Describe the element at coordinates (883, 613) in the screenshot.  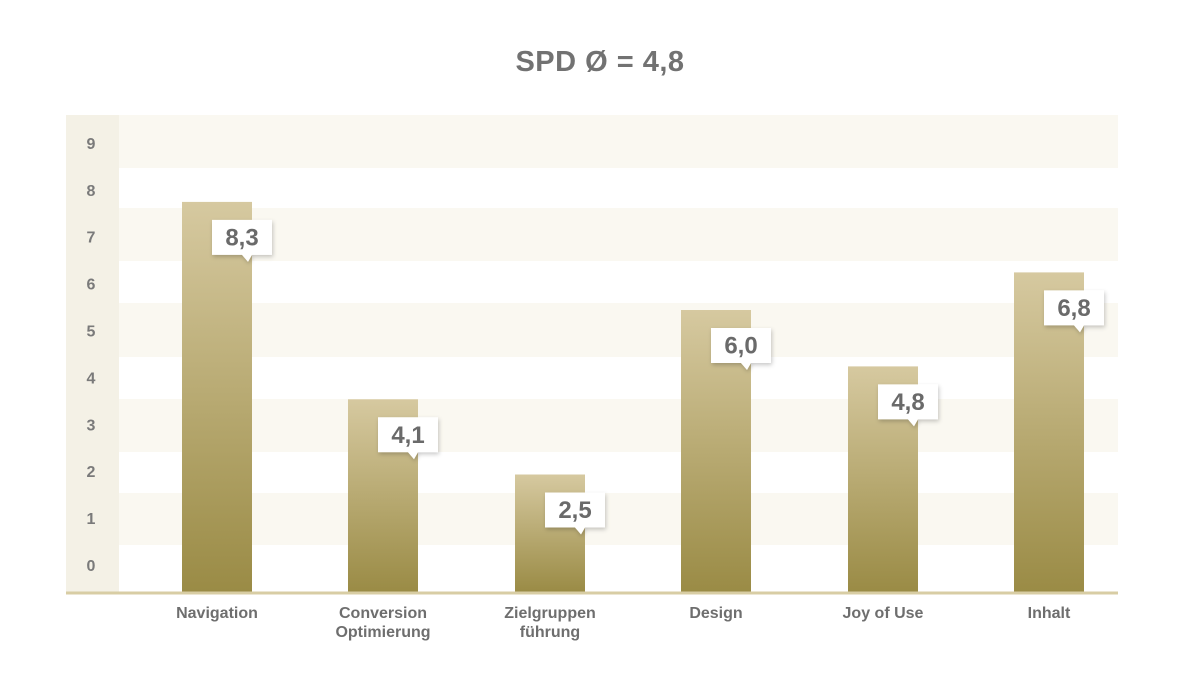
I see `category-label: Joy of Use` at that location.